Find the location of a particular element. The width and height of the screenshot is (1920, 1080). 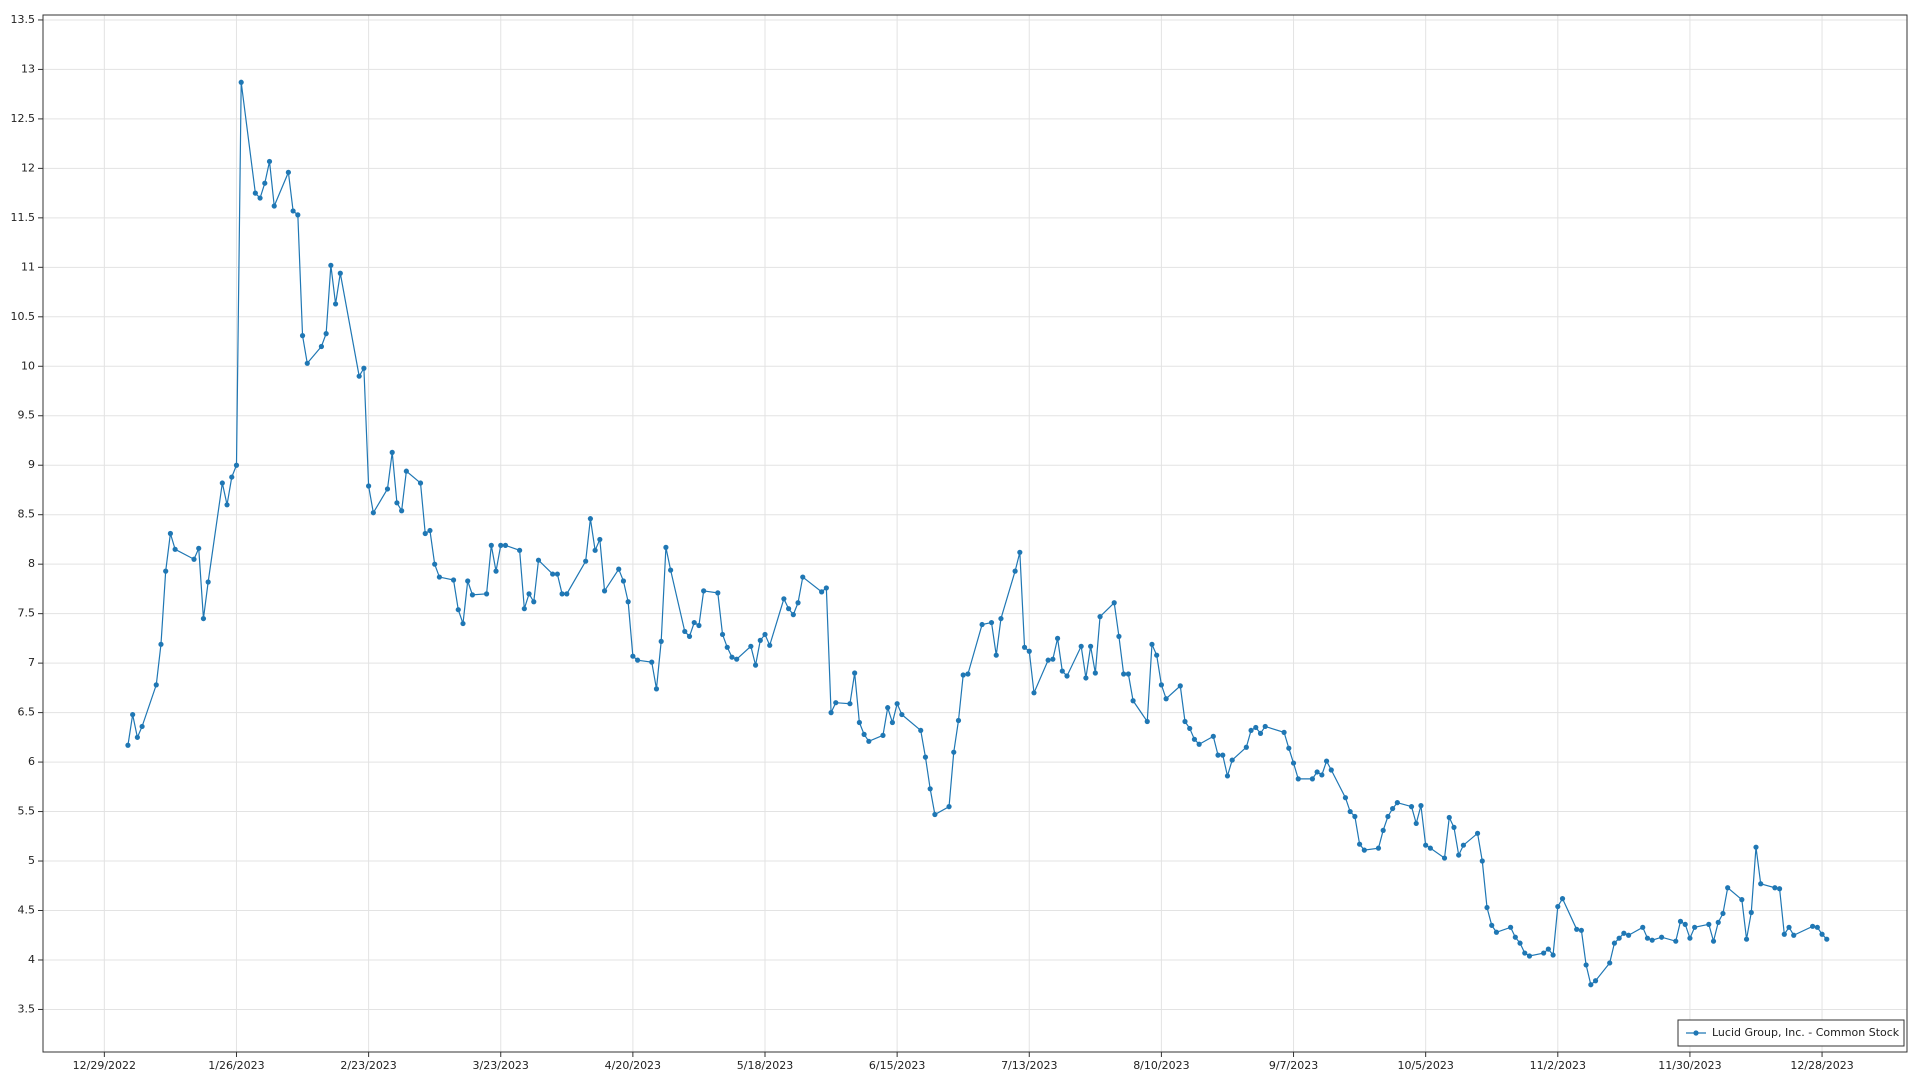

y-tick-label: 6 is located at coordinates (31, 761).